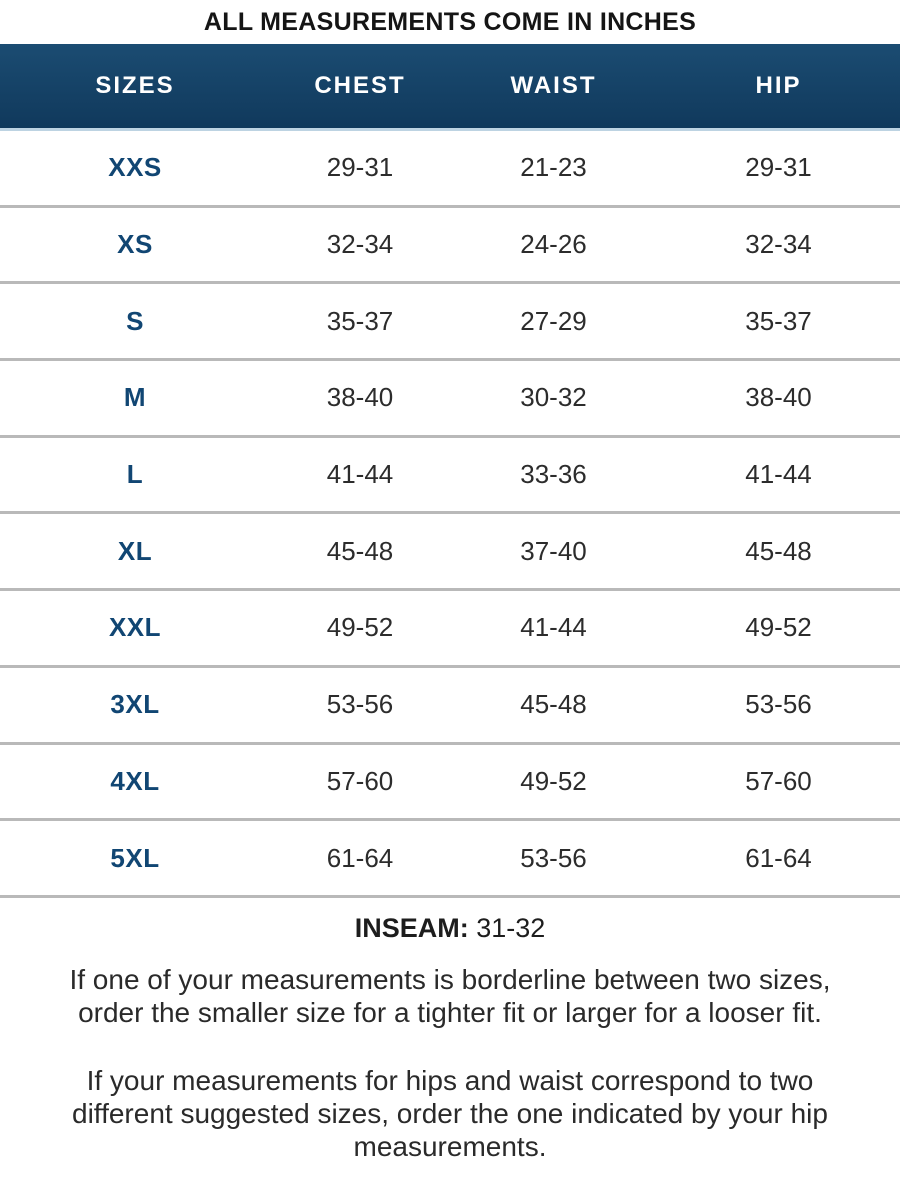 This screenshot has height=1200, width=900. I want to click on size-label: XXS, so click(135, 167).